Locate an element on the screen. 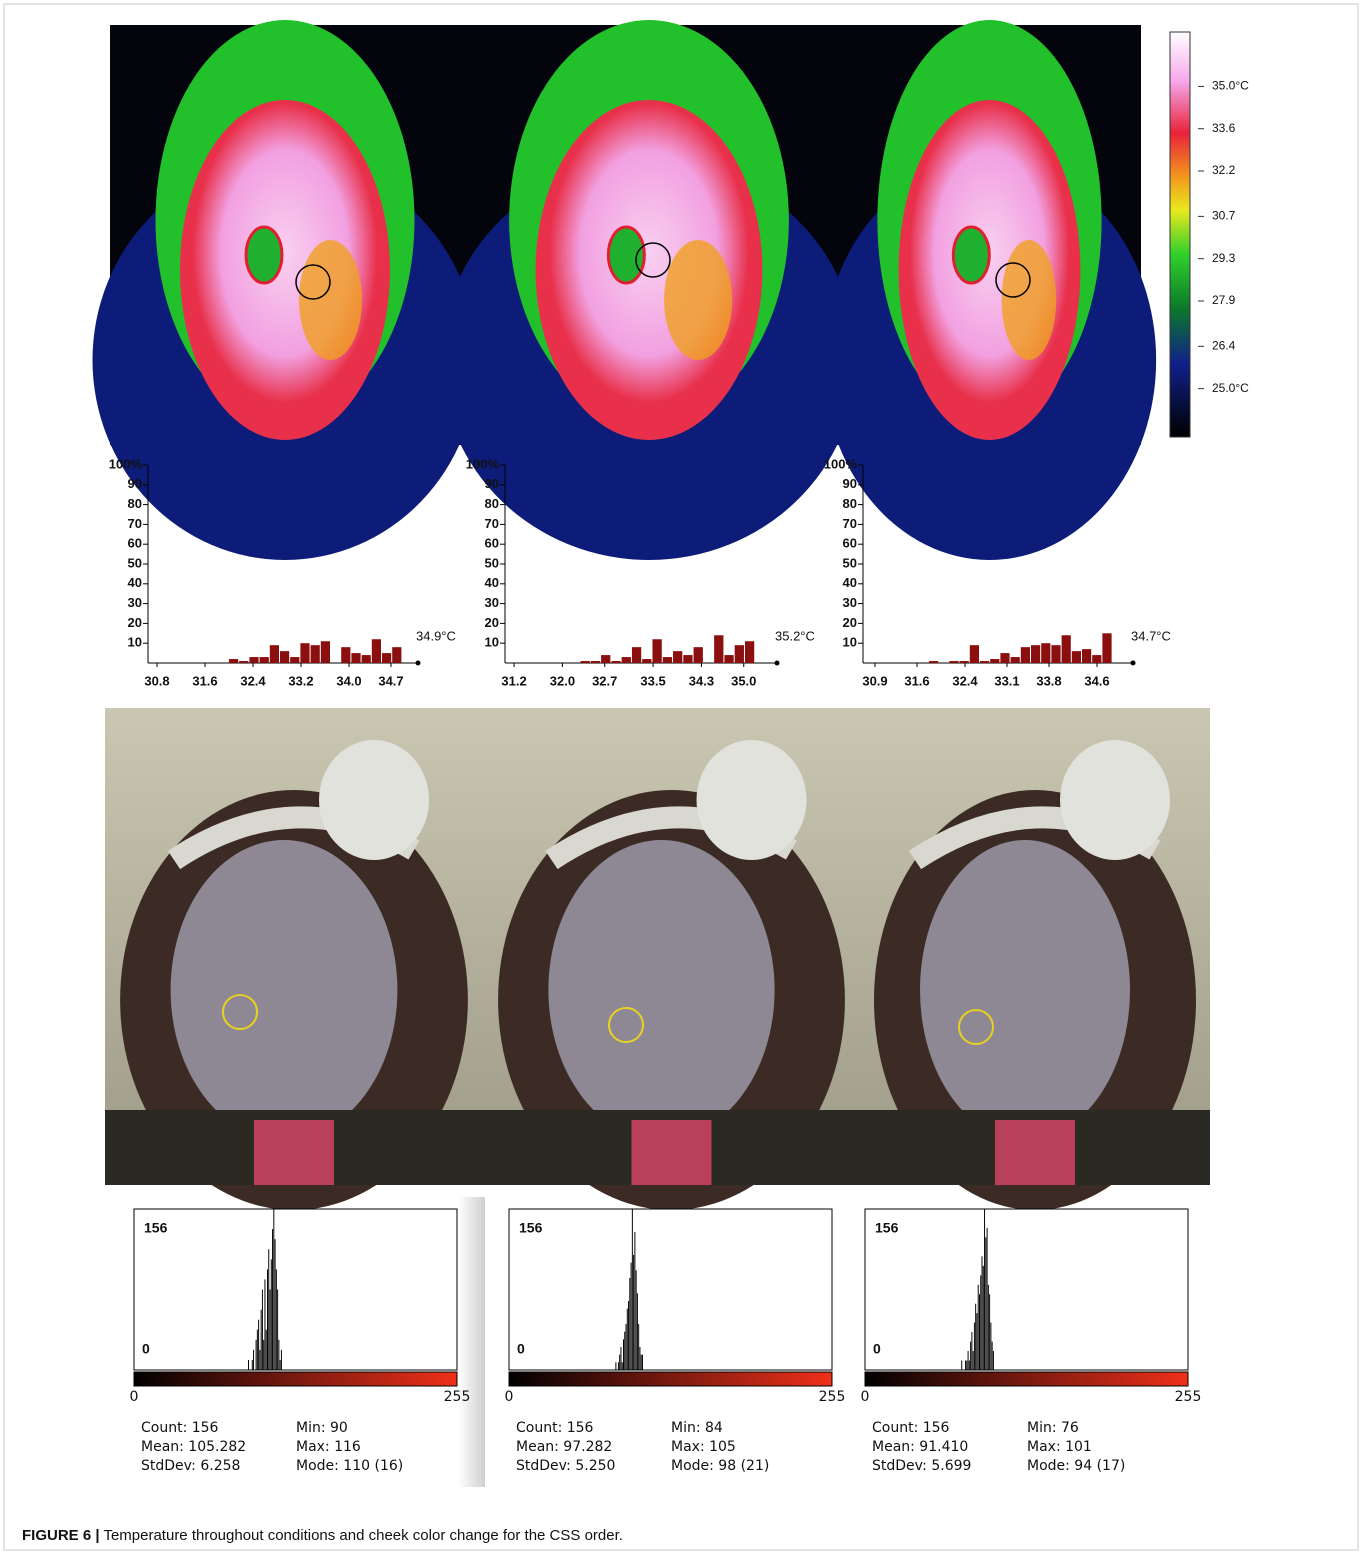 This screenshot has height=1554, width=1362. x-tick-label: 33.2 is located at coordinates (300, 680).